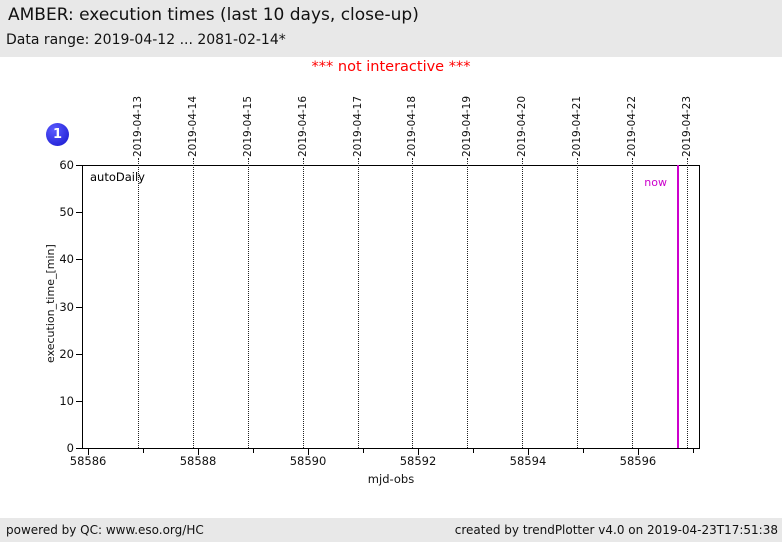  What do you see at coordinates (467, 126) in the screenshot?
I see `top-axis-date-label: 2019-04-19` at bounding box center [467, 126].